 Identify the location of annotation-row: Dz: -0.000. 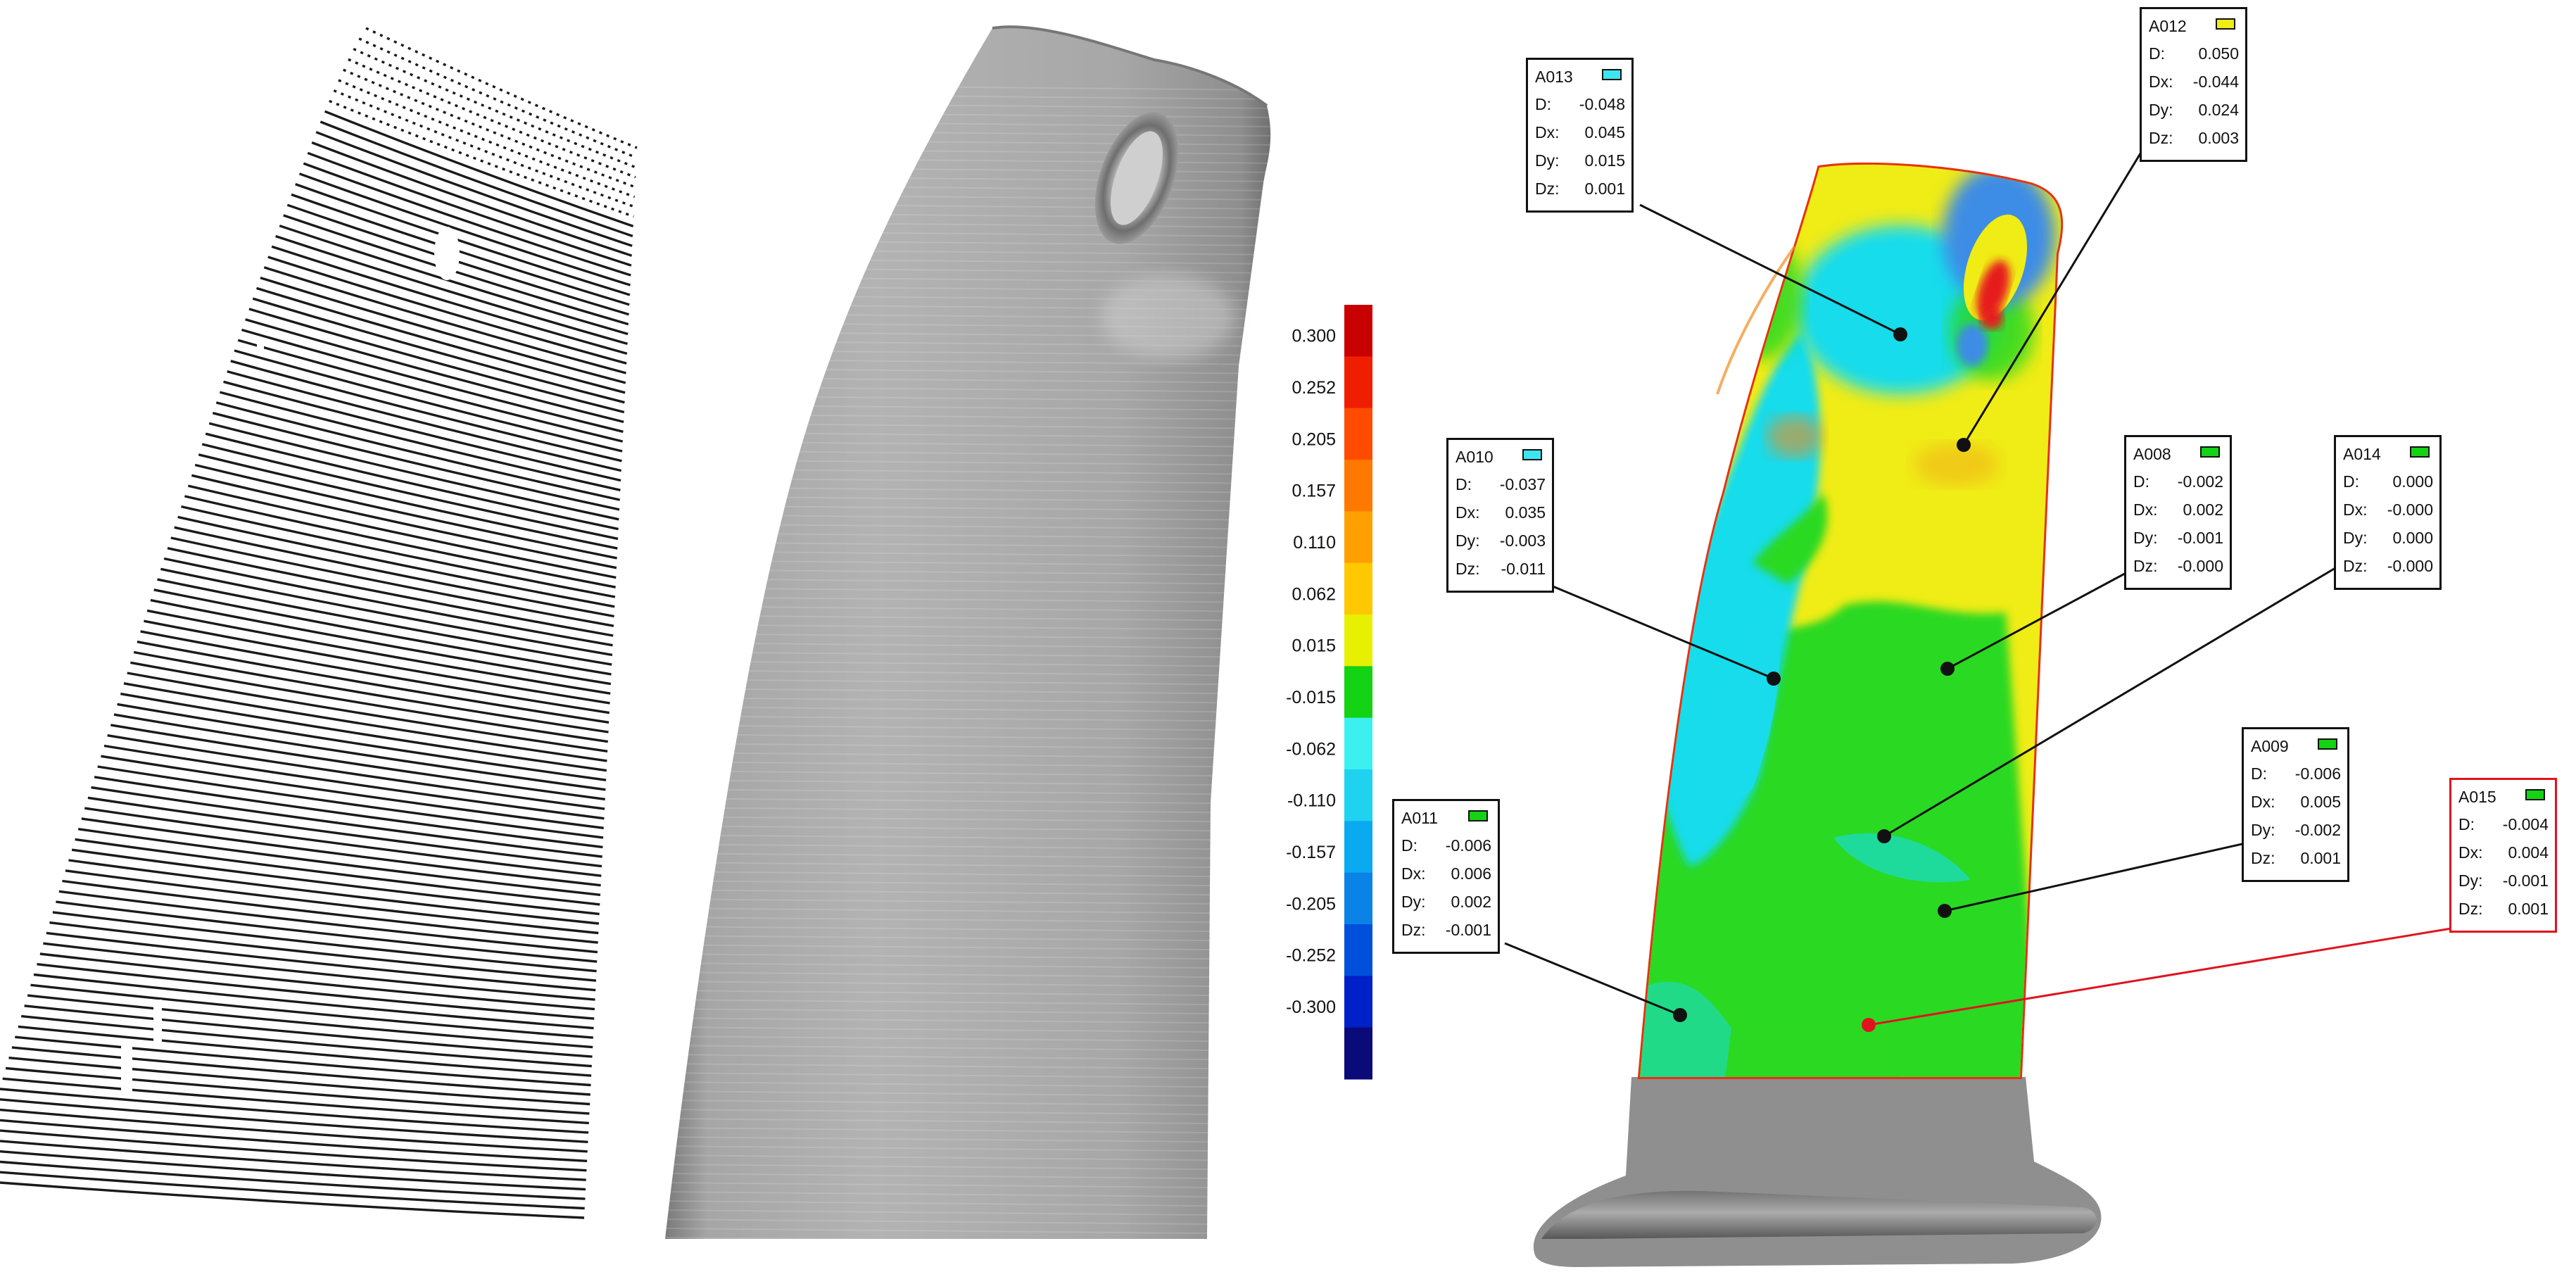
(2388, 567).